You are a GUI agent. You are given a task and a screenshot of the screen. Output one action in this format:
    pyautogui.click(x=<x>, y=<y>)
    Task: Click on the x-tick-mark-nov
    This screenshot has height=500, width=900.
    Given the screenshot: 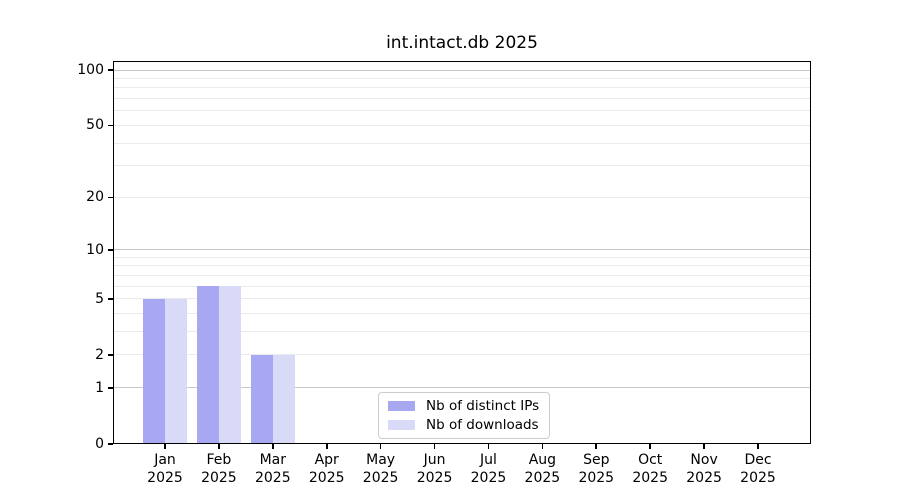 What is the action you would take?
    pyautogui.click(x=704, y=446)
    